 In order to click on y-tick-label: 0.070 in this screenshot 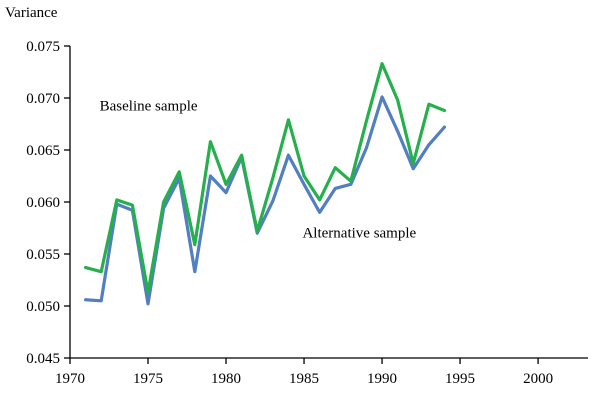, I will do `click(43, 99)`.